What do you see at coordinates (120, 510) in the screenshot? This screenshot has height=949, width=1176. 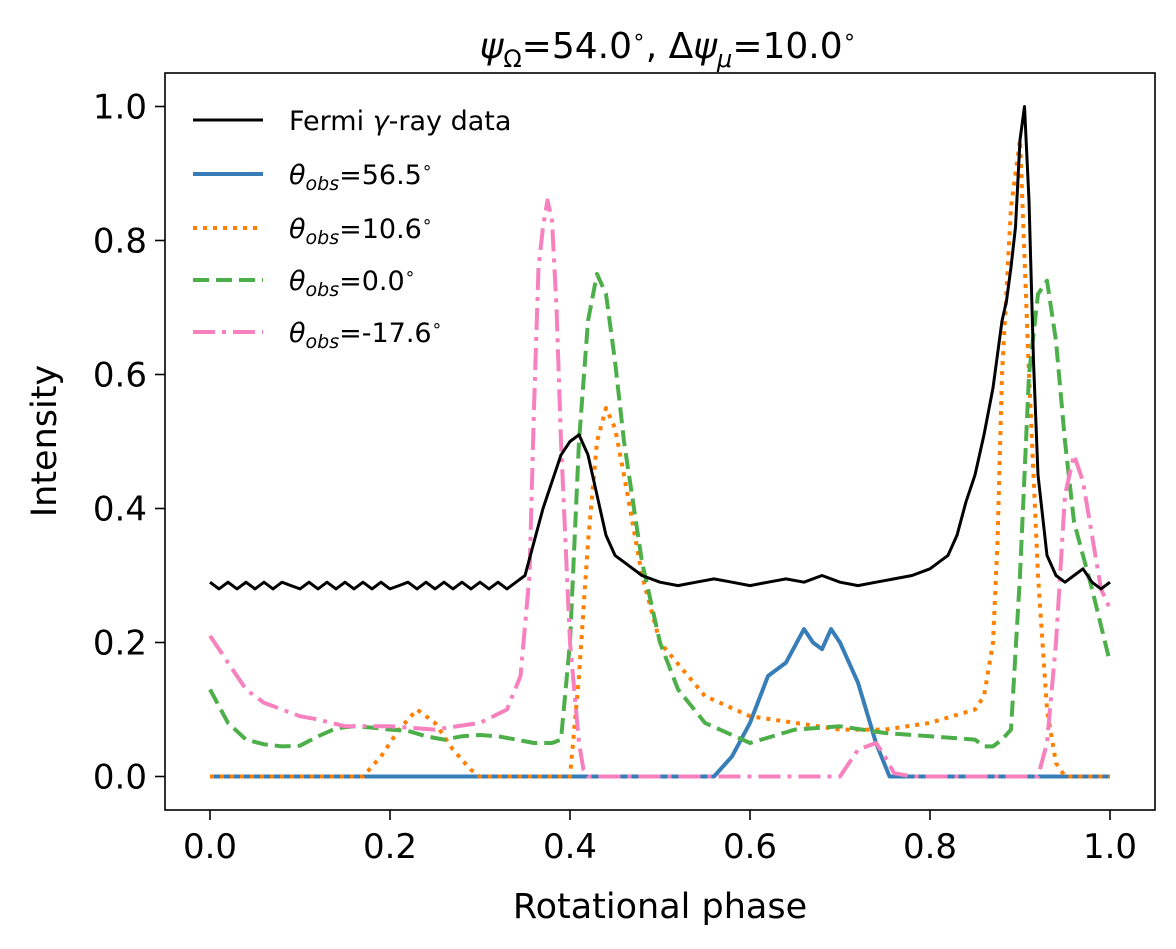 I see `y-tick-label: 0.4` at bounding box center [120, 510].